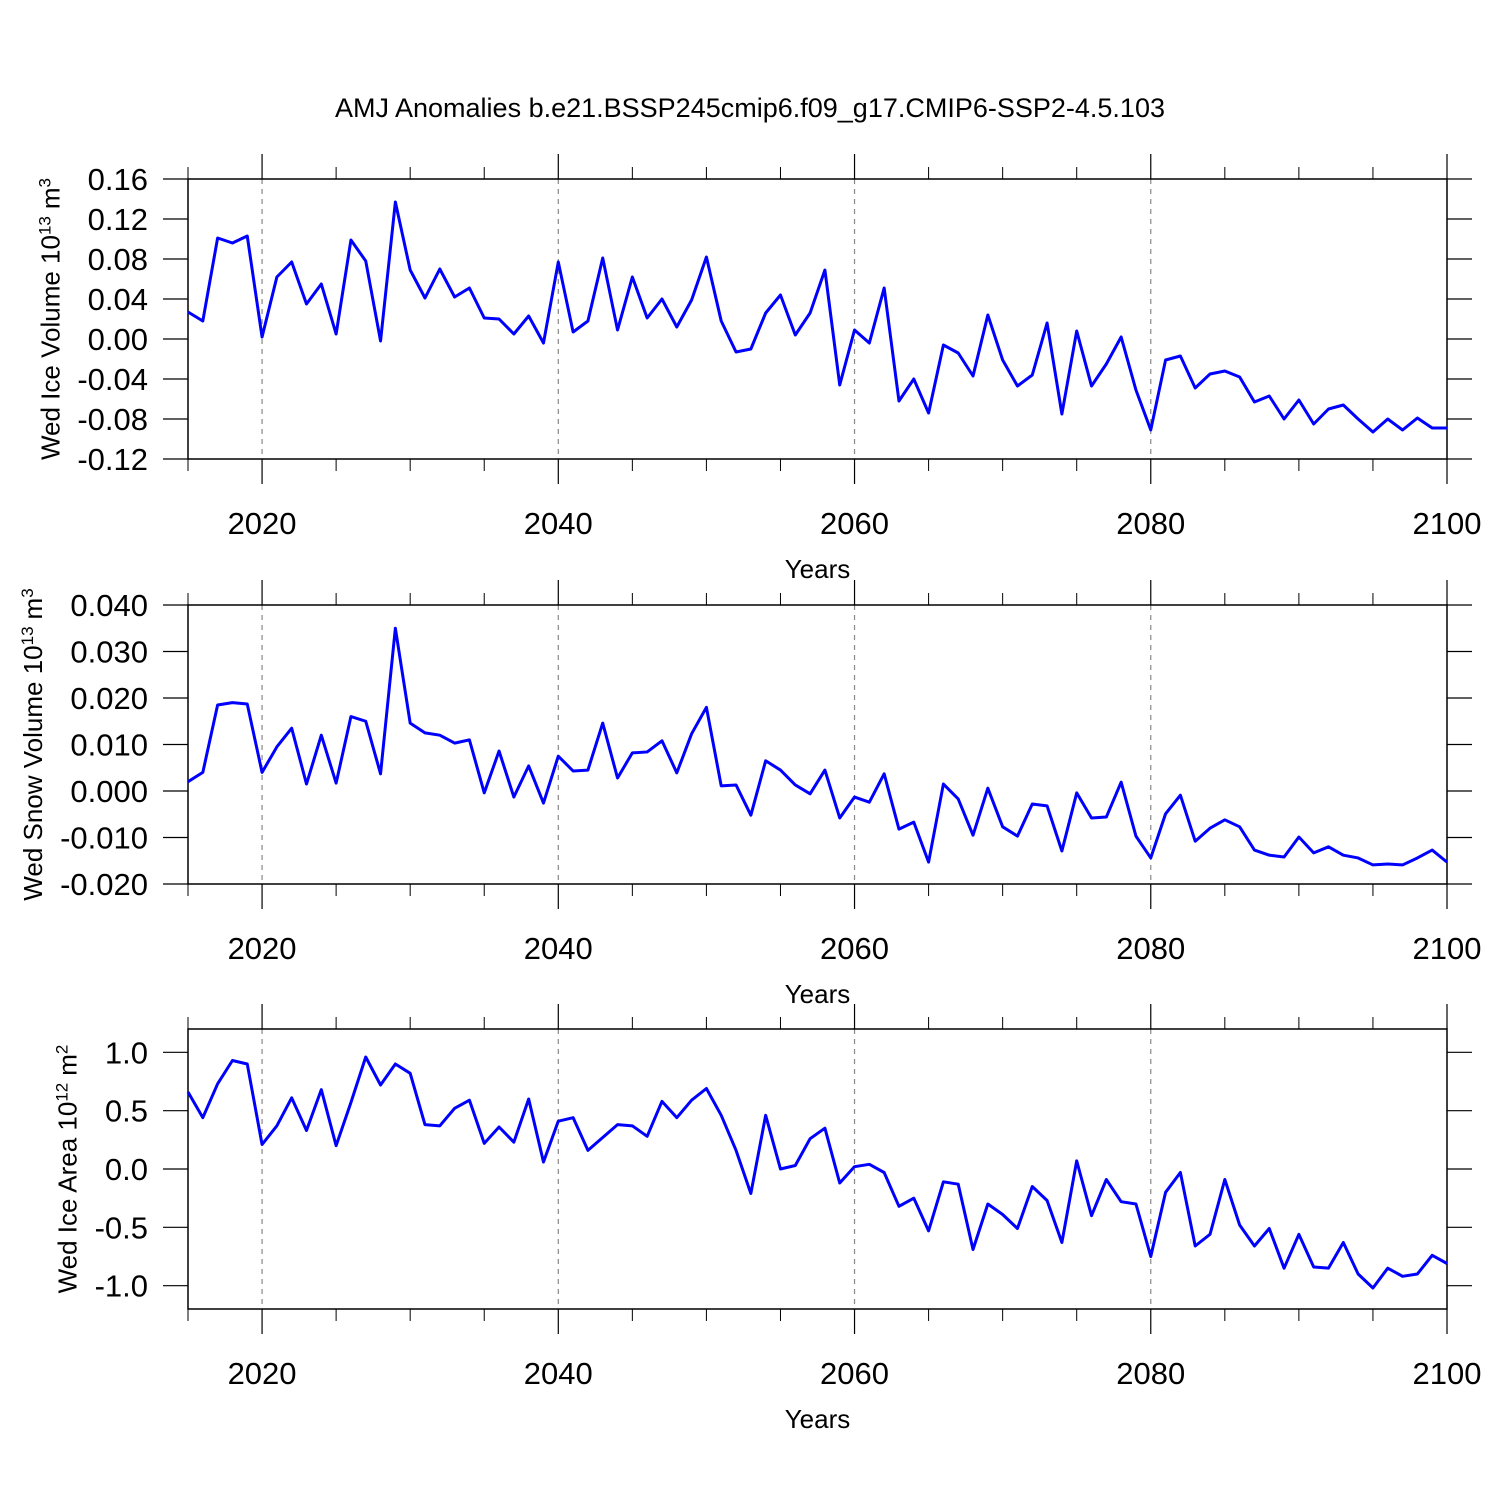  I want to click on y-tick-label: 1.0, so click(126, 1052).